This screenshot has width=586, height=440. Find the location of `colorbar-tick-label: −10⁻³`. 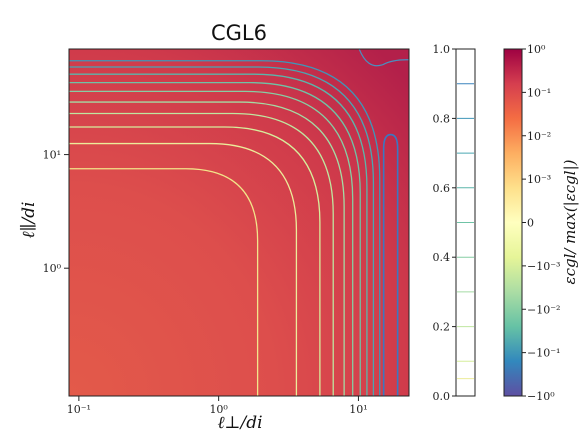

colorbar-tick-label: −10⁻³ is located at coordinates (543, 266).